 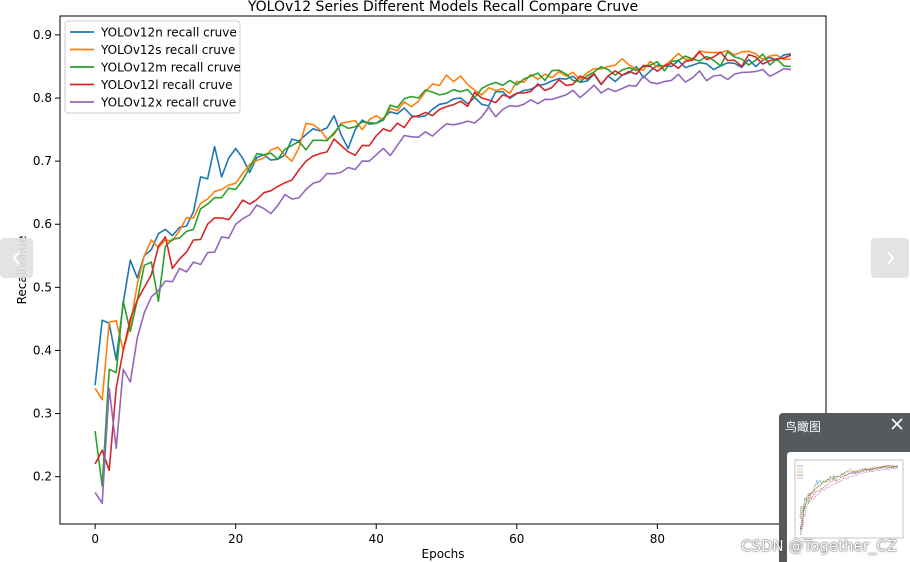 I want to click on minimap-thumbnail, so click(x=848, y=507).